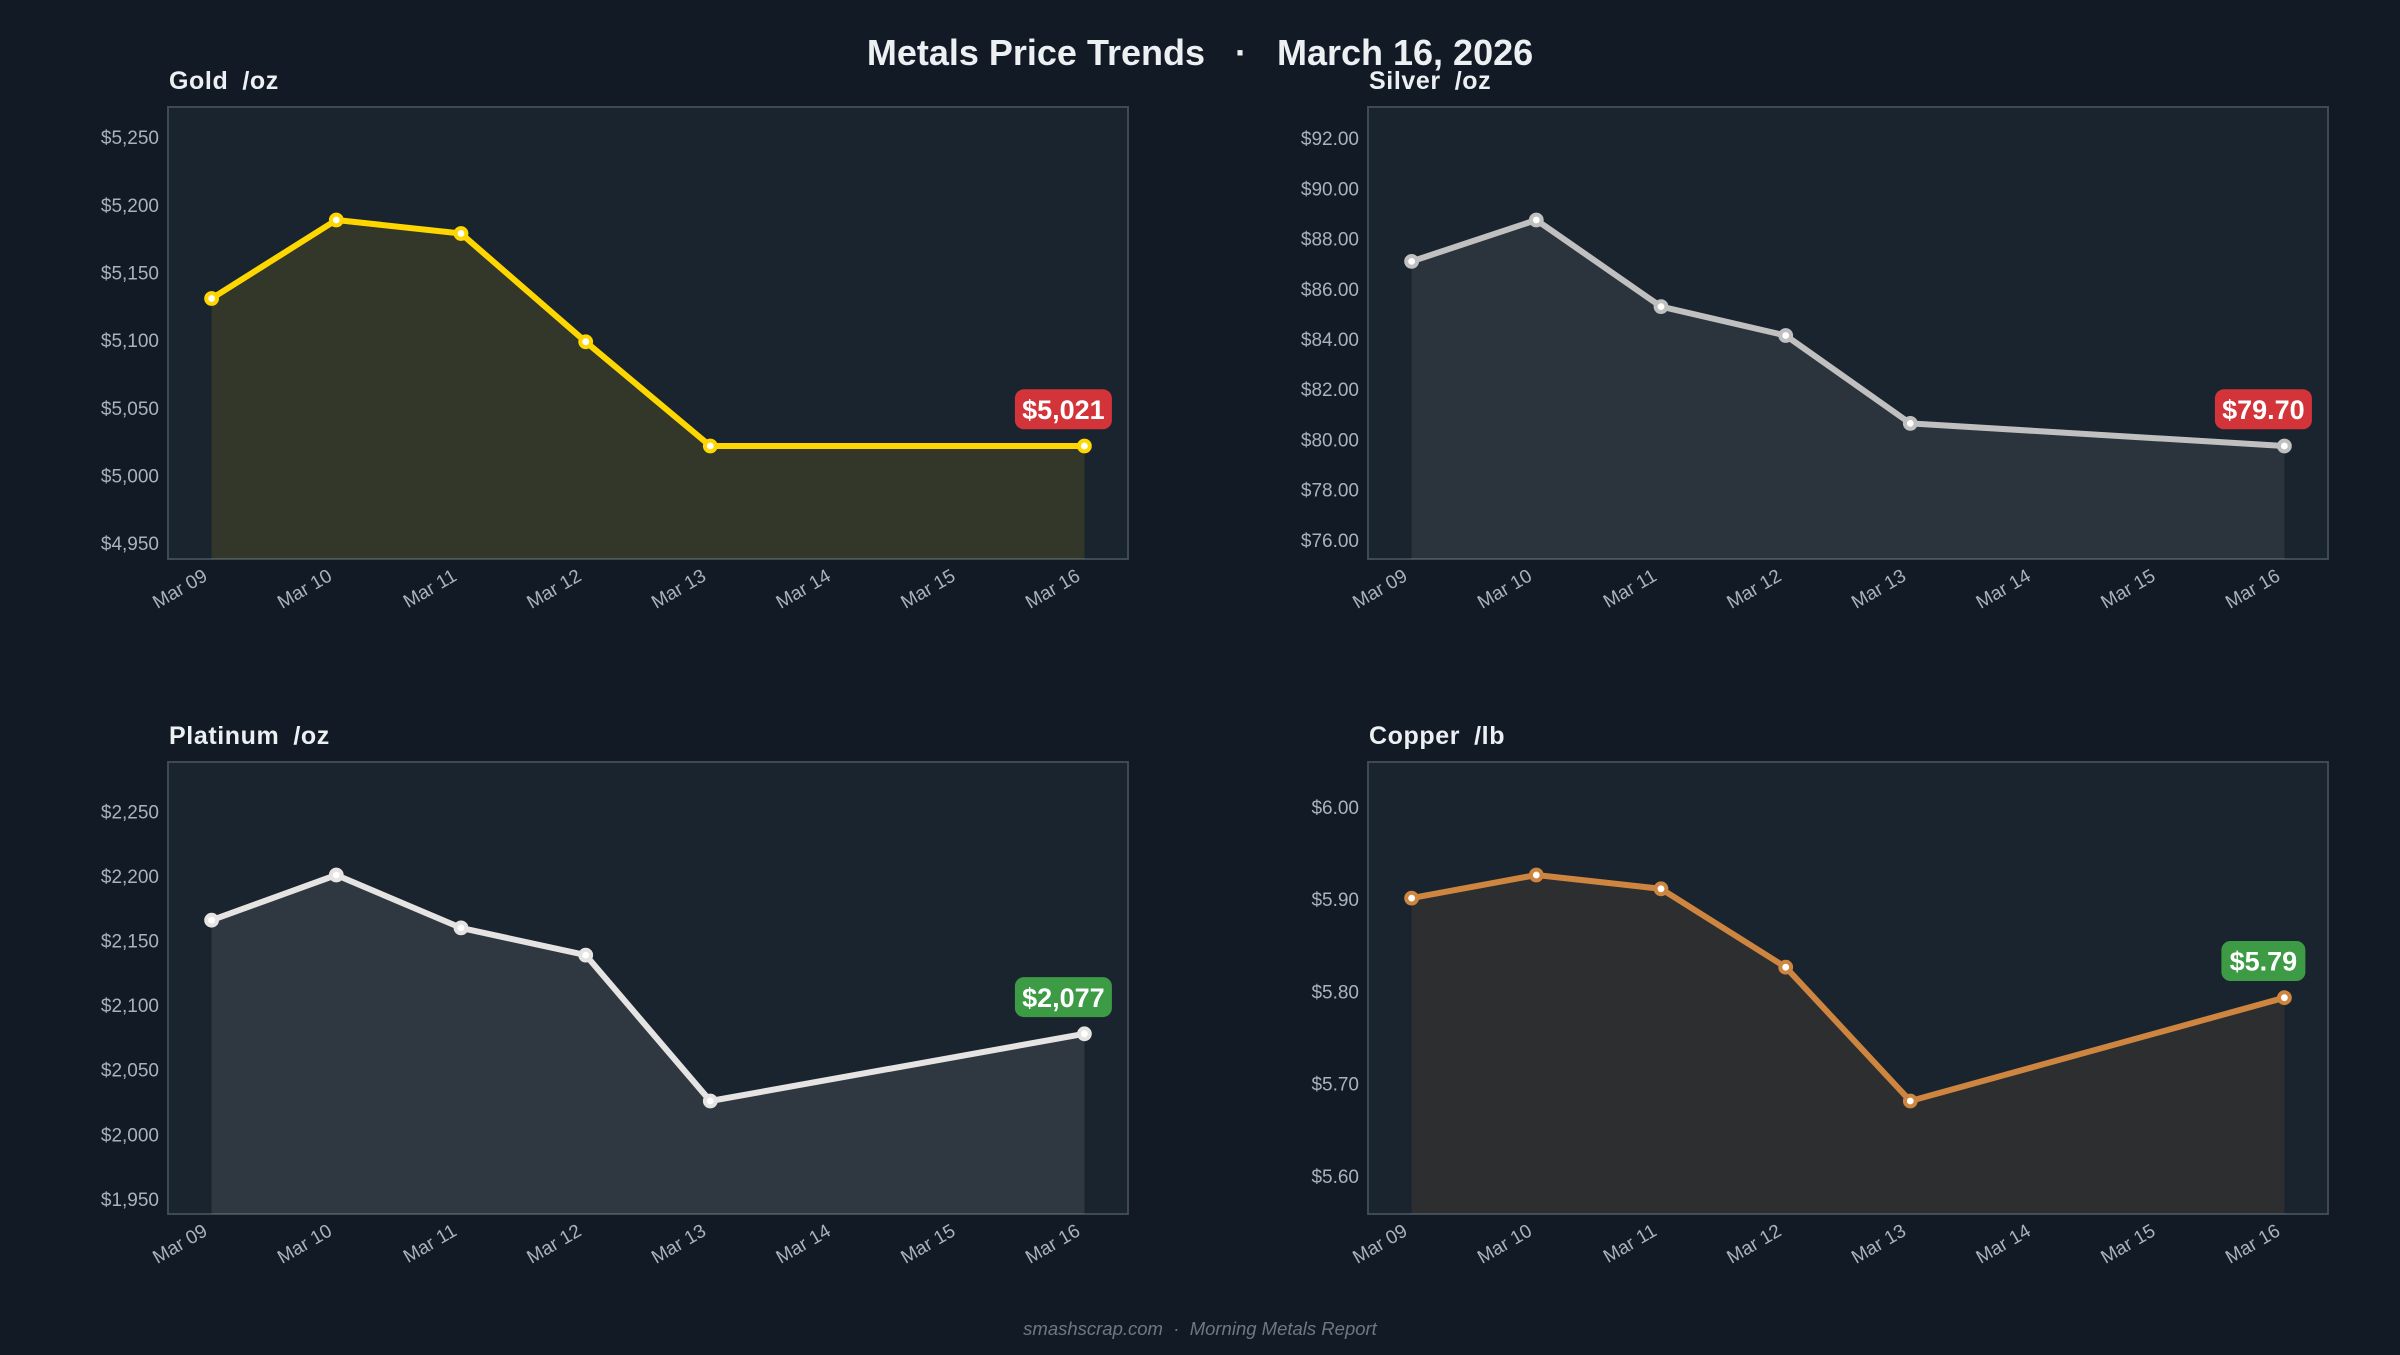 This screenshot has width=2400, height=1355. Describe the element at coordinates (249, 736) in the screenshot. I see `svg-text: Platinum/oz` at that location.